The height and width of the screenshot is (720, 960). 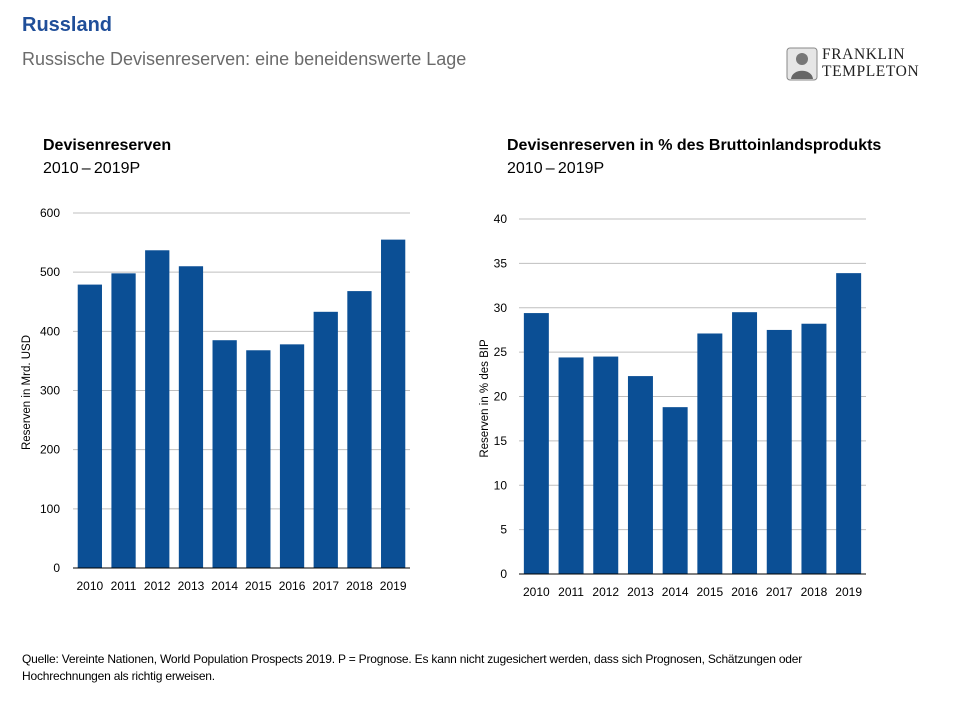 I want to click on chart-1-ytick-label: 0, so click(x=56, y=568).